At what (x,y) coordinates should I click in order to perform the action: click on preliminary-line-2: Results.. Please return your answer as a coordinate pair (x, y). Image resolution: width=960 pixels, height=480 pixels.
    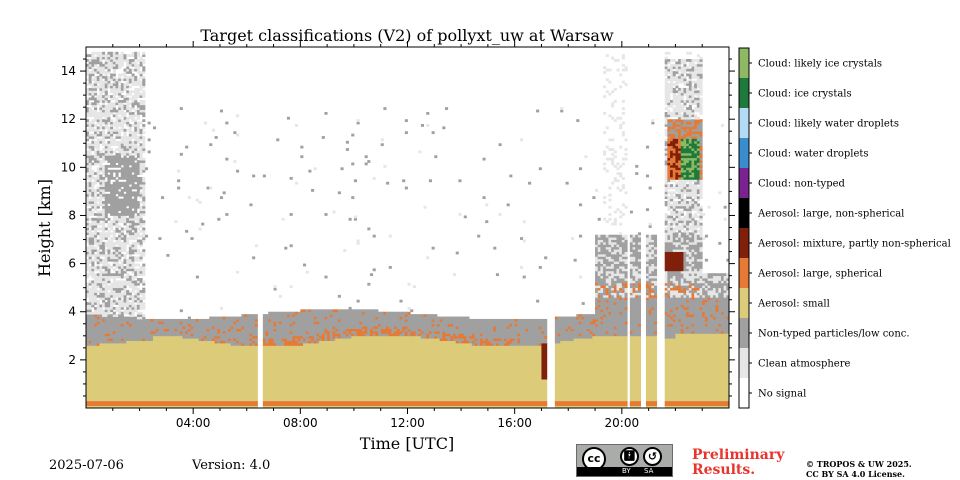
    Looking at the image, I should click on (724, 470).